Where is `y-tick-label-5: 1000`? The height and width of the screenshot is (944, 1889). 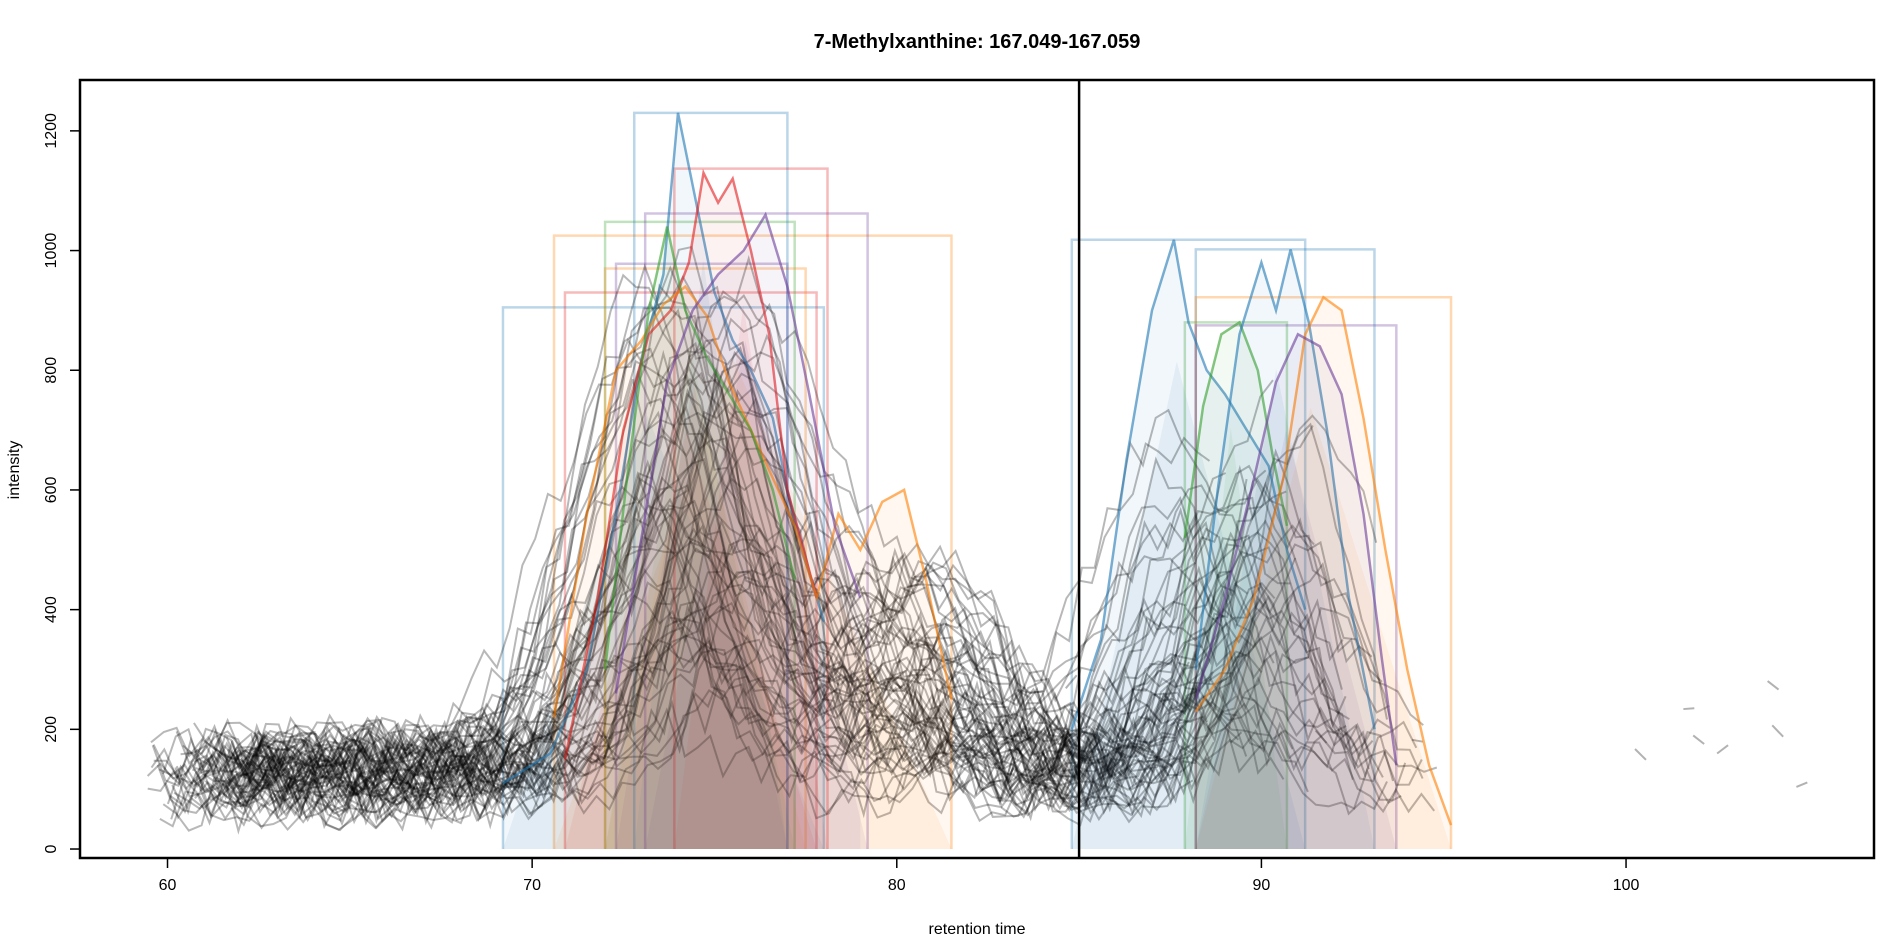
y-tick-label-5: 1000 is located at coordinates (51, 251).